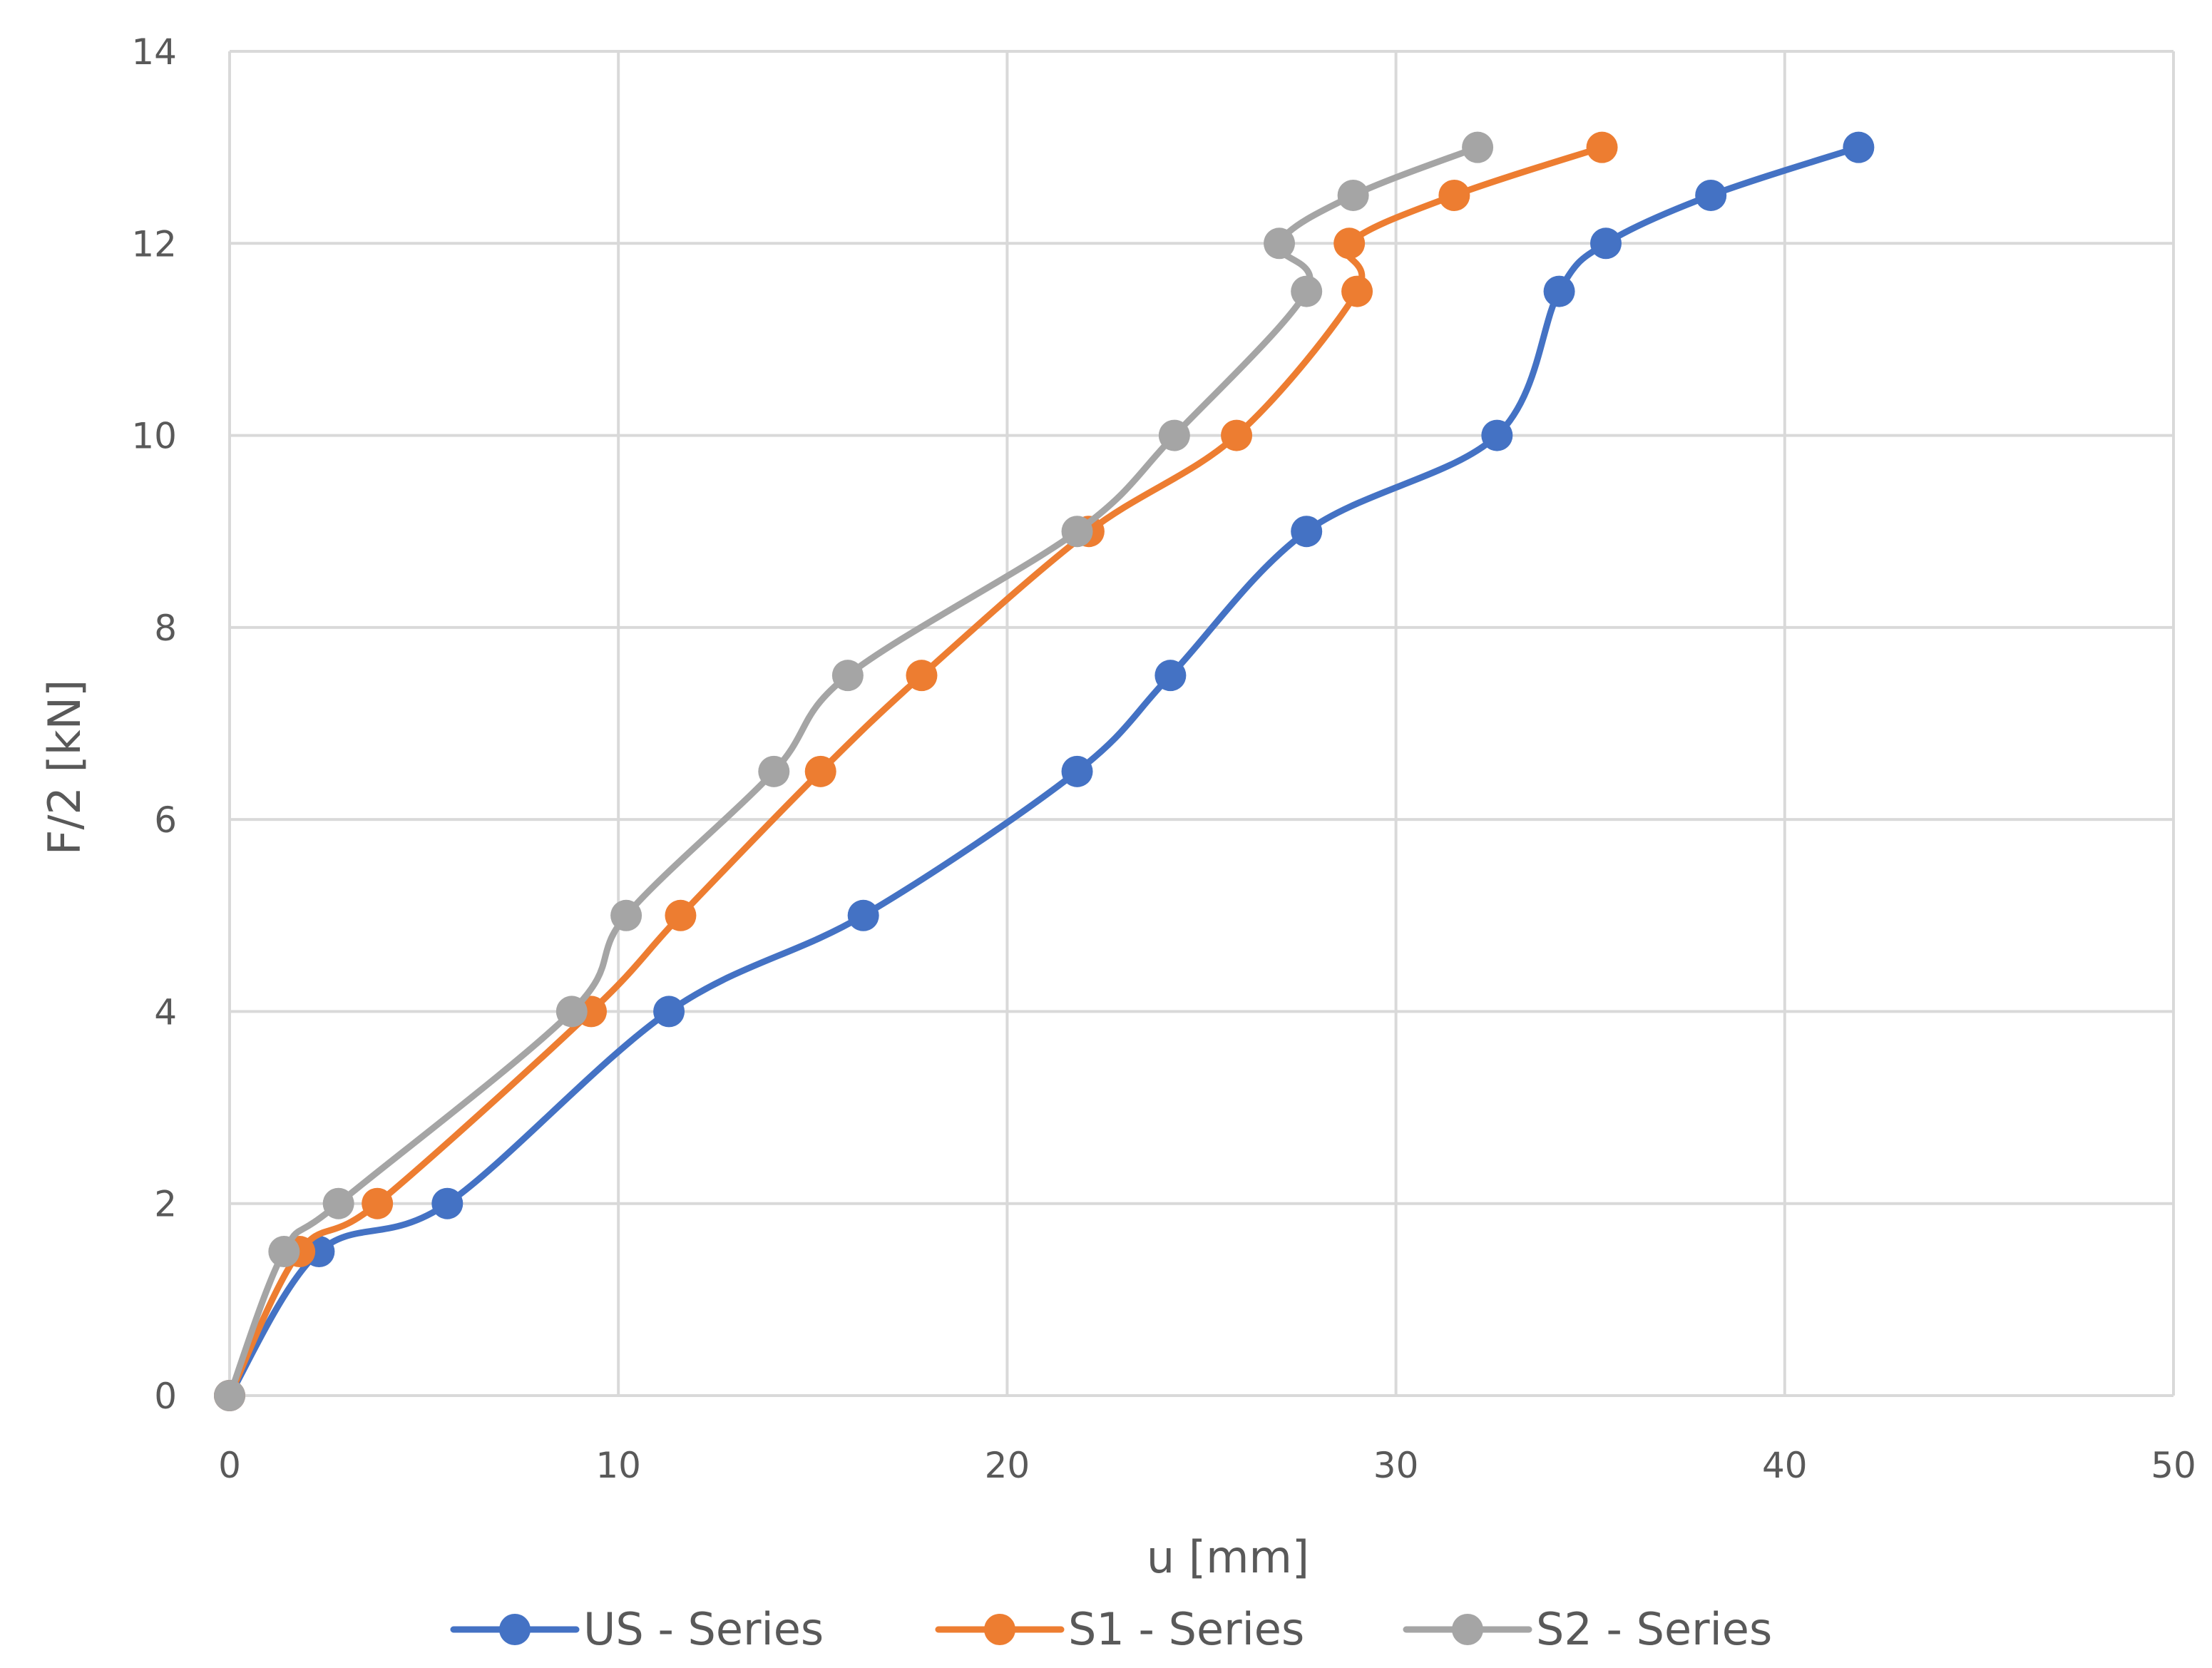 The image size is (2212, 1668). I want to click on y-tick-label: 4, so click(165, 1012).